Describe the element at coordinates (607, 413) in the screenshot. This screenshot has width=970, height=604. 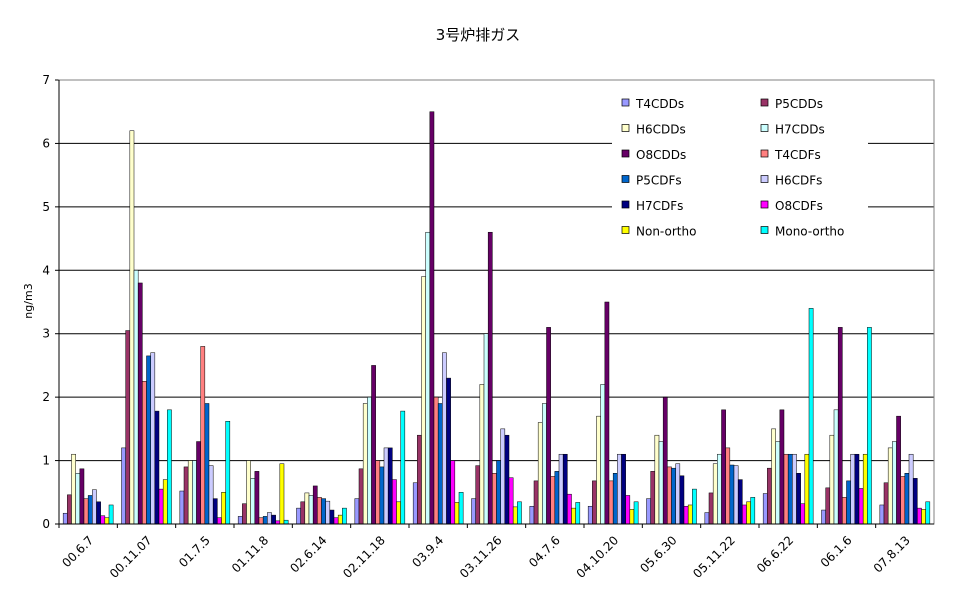
I see `bar-O8CDDs-04.10.20` at that location.